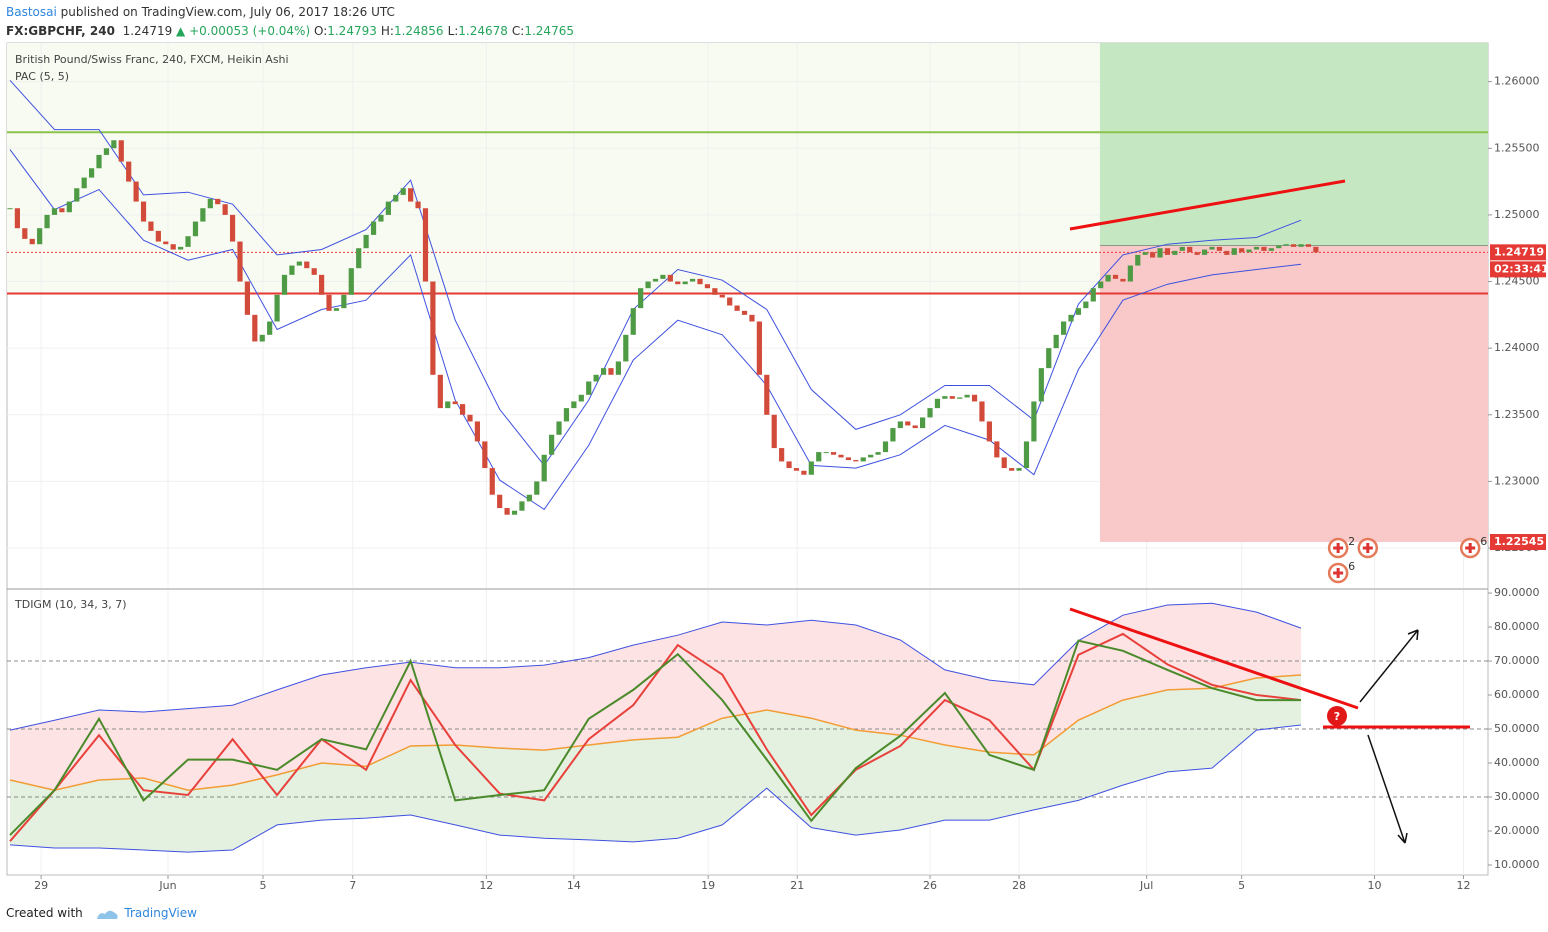  What do you see at coordinates (1293, 394) in the screenshot?
I see `stop-zone` at bounding box center [1293, 394].